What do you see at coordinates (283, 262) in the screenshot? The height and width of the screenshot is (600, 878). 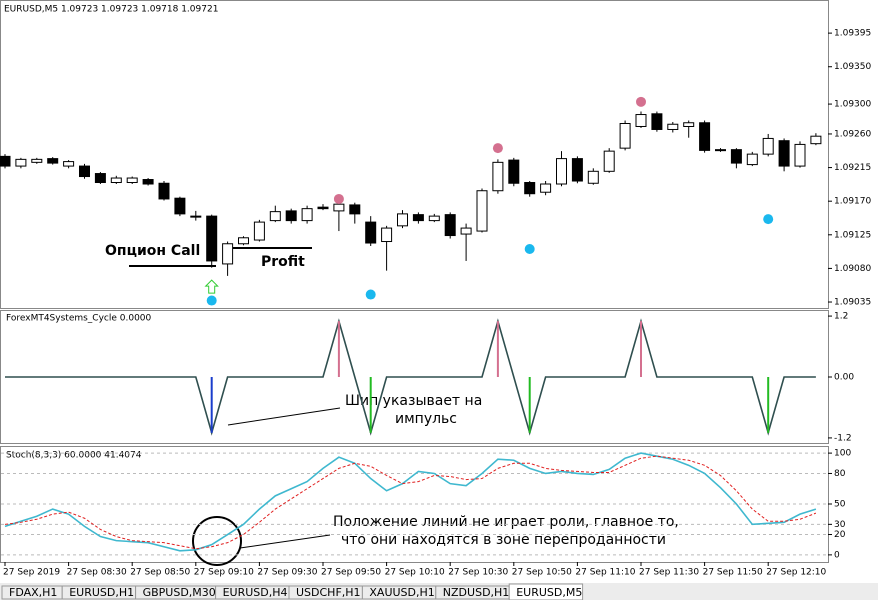 I see `annotation: Profit` at bounding box center [283, 262].